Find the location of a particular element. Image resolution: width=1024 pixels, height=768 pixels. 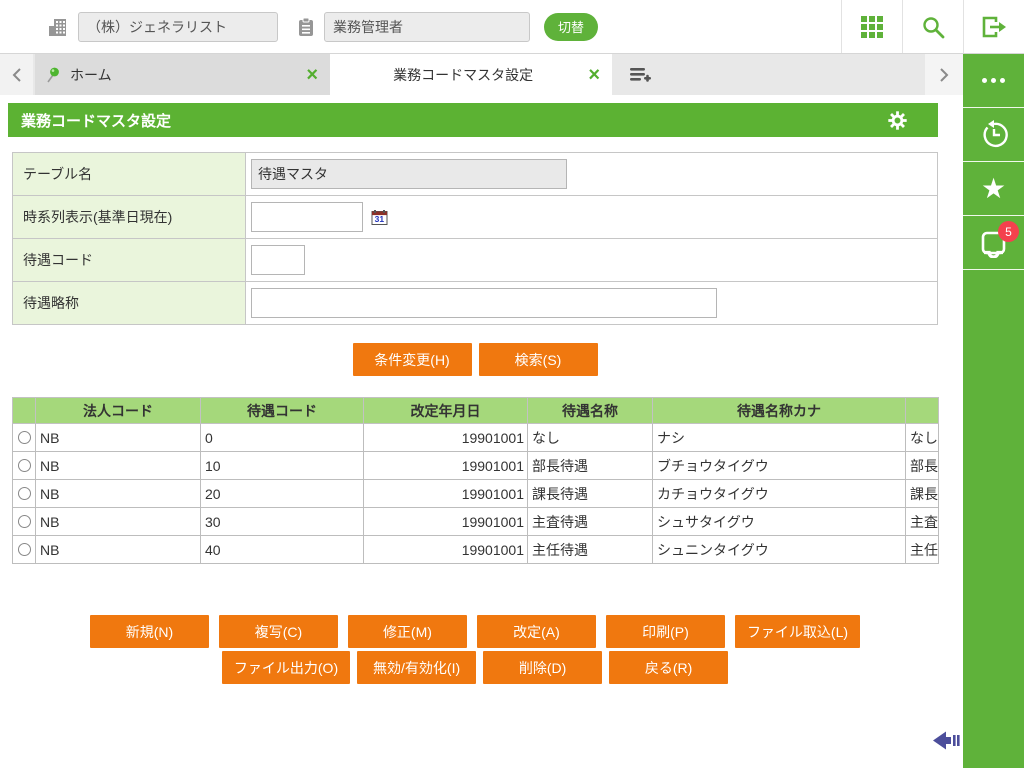

sidebar-inbox-button: 5 is located at coordinates (993, 243).